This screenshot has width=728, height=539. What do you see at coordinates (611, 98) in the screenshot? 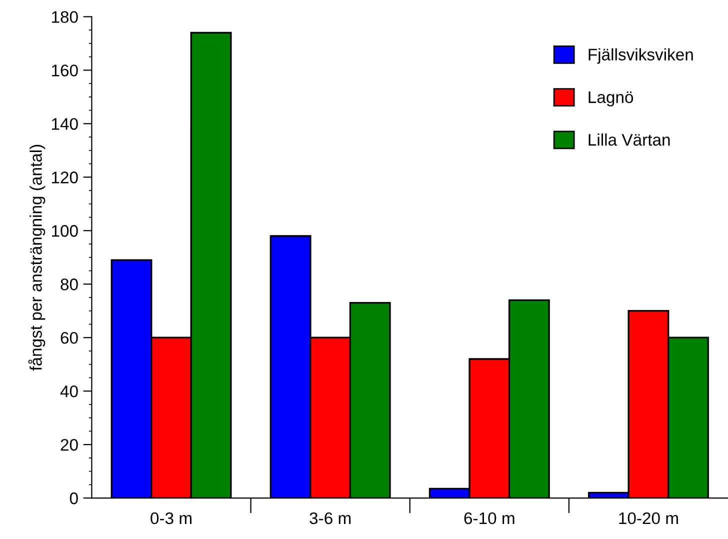
I see `legend-label: Lagnö` at bounding box center [611, 98].